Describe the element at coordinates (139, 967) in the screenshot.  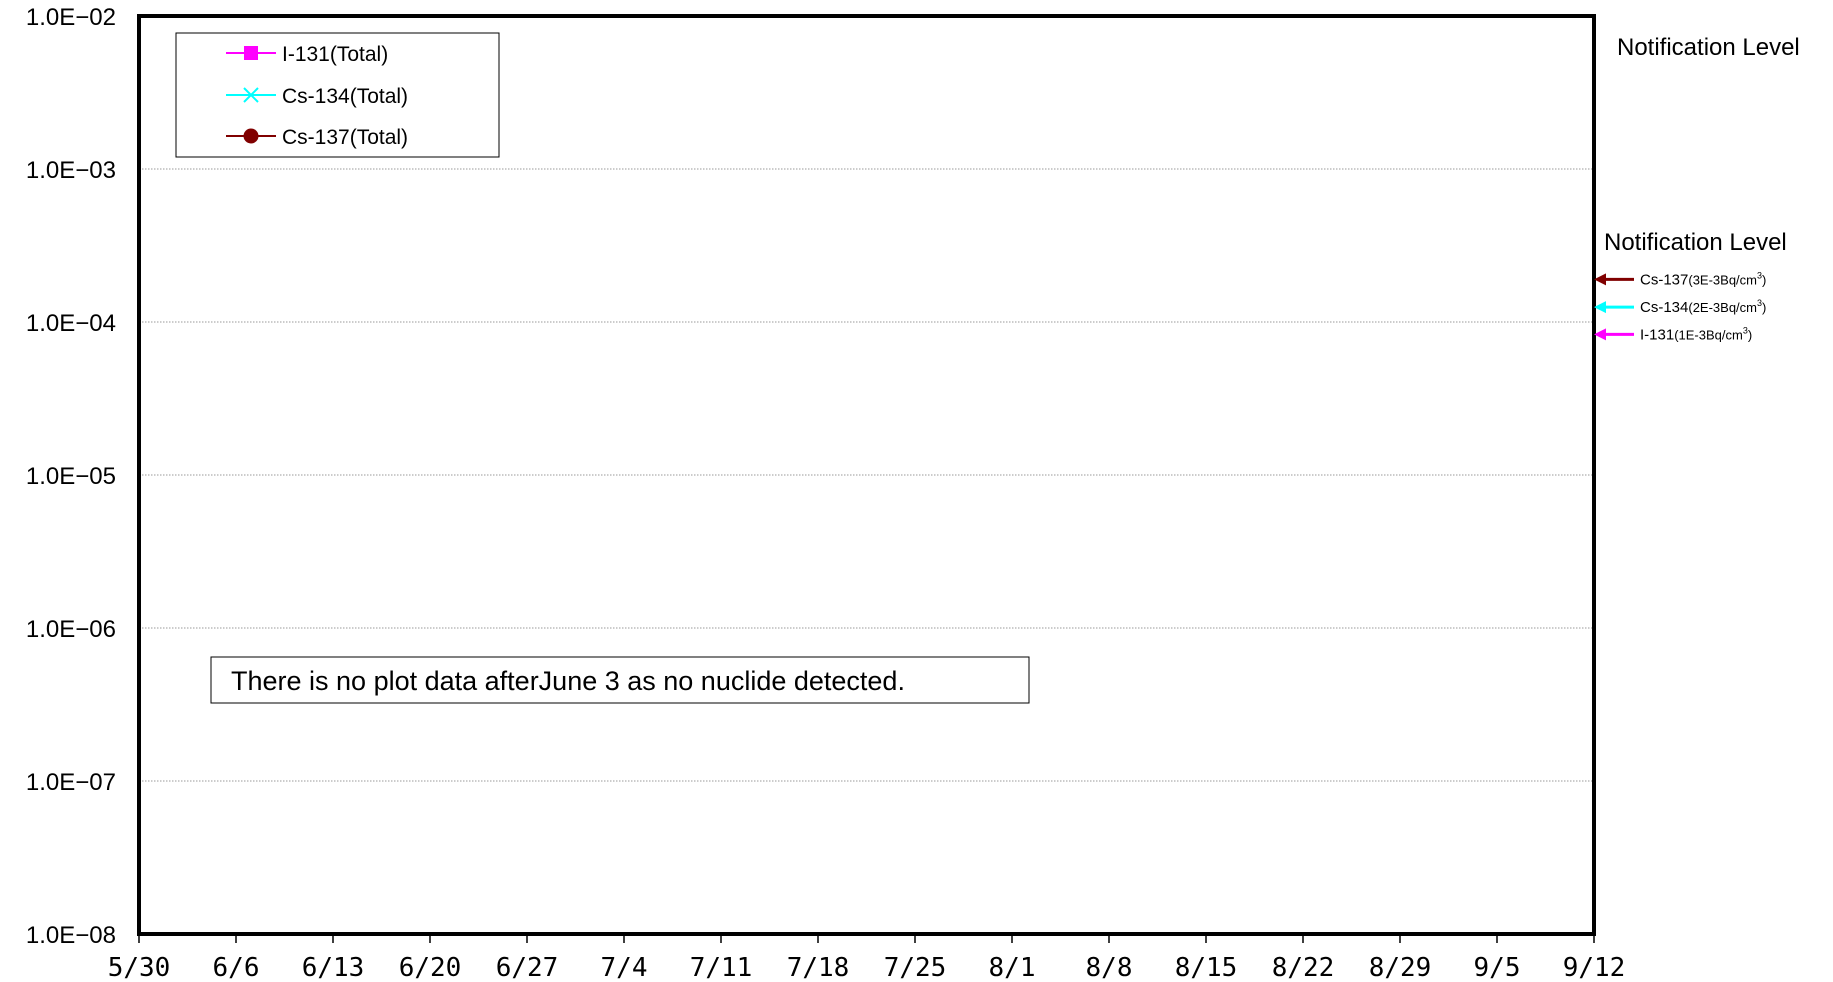
I see `x-tick-label: 5/30` at that location.